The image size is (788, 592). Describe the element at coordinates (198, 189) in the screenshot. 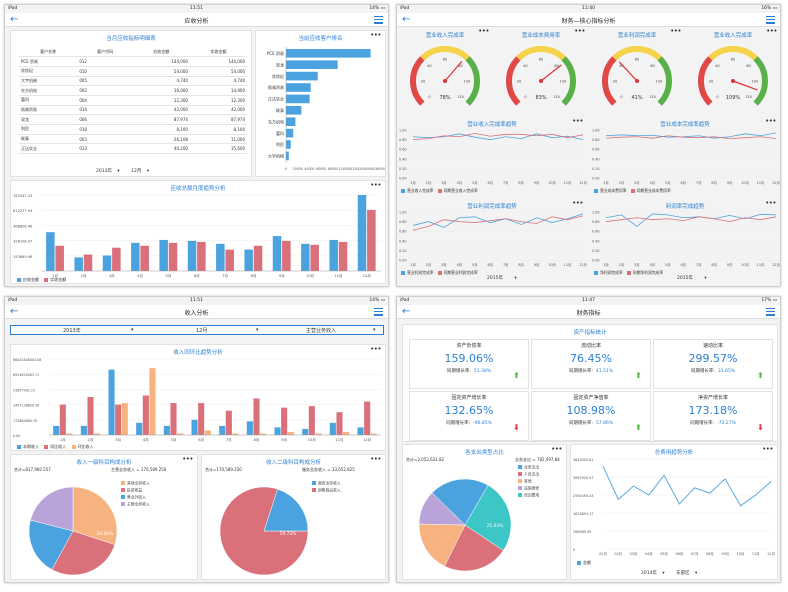

I see `card-title: 应收总额月度趋势分析` at that location.